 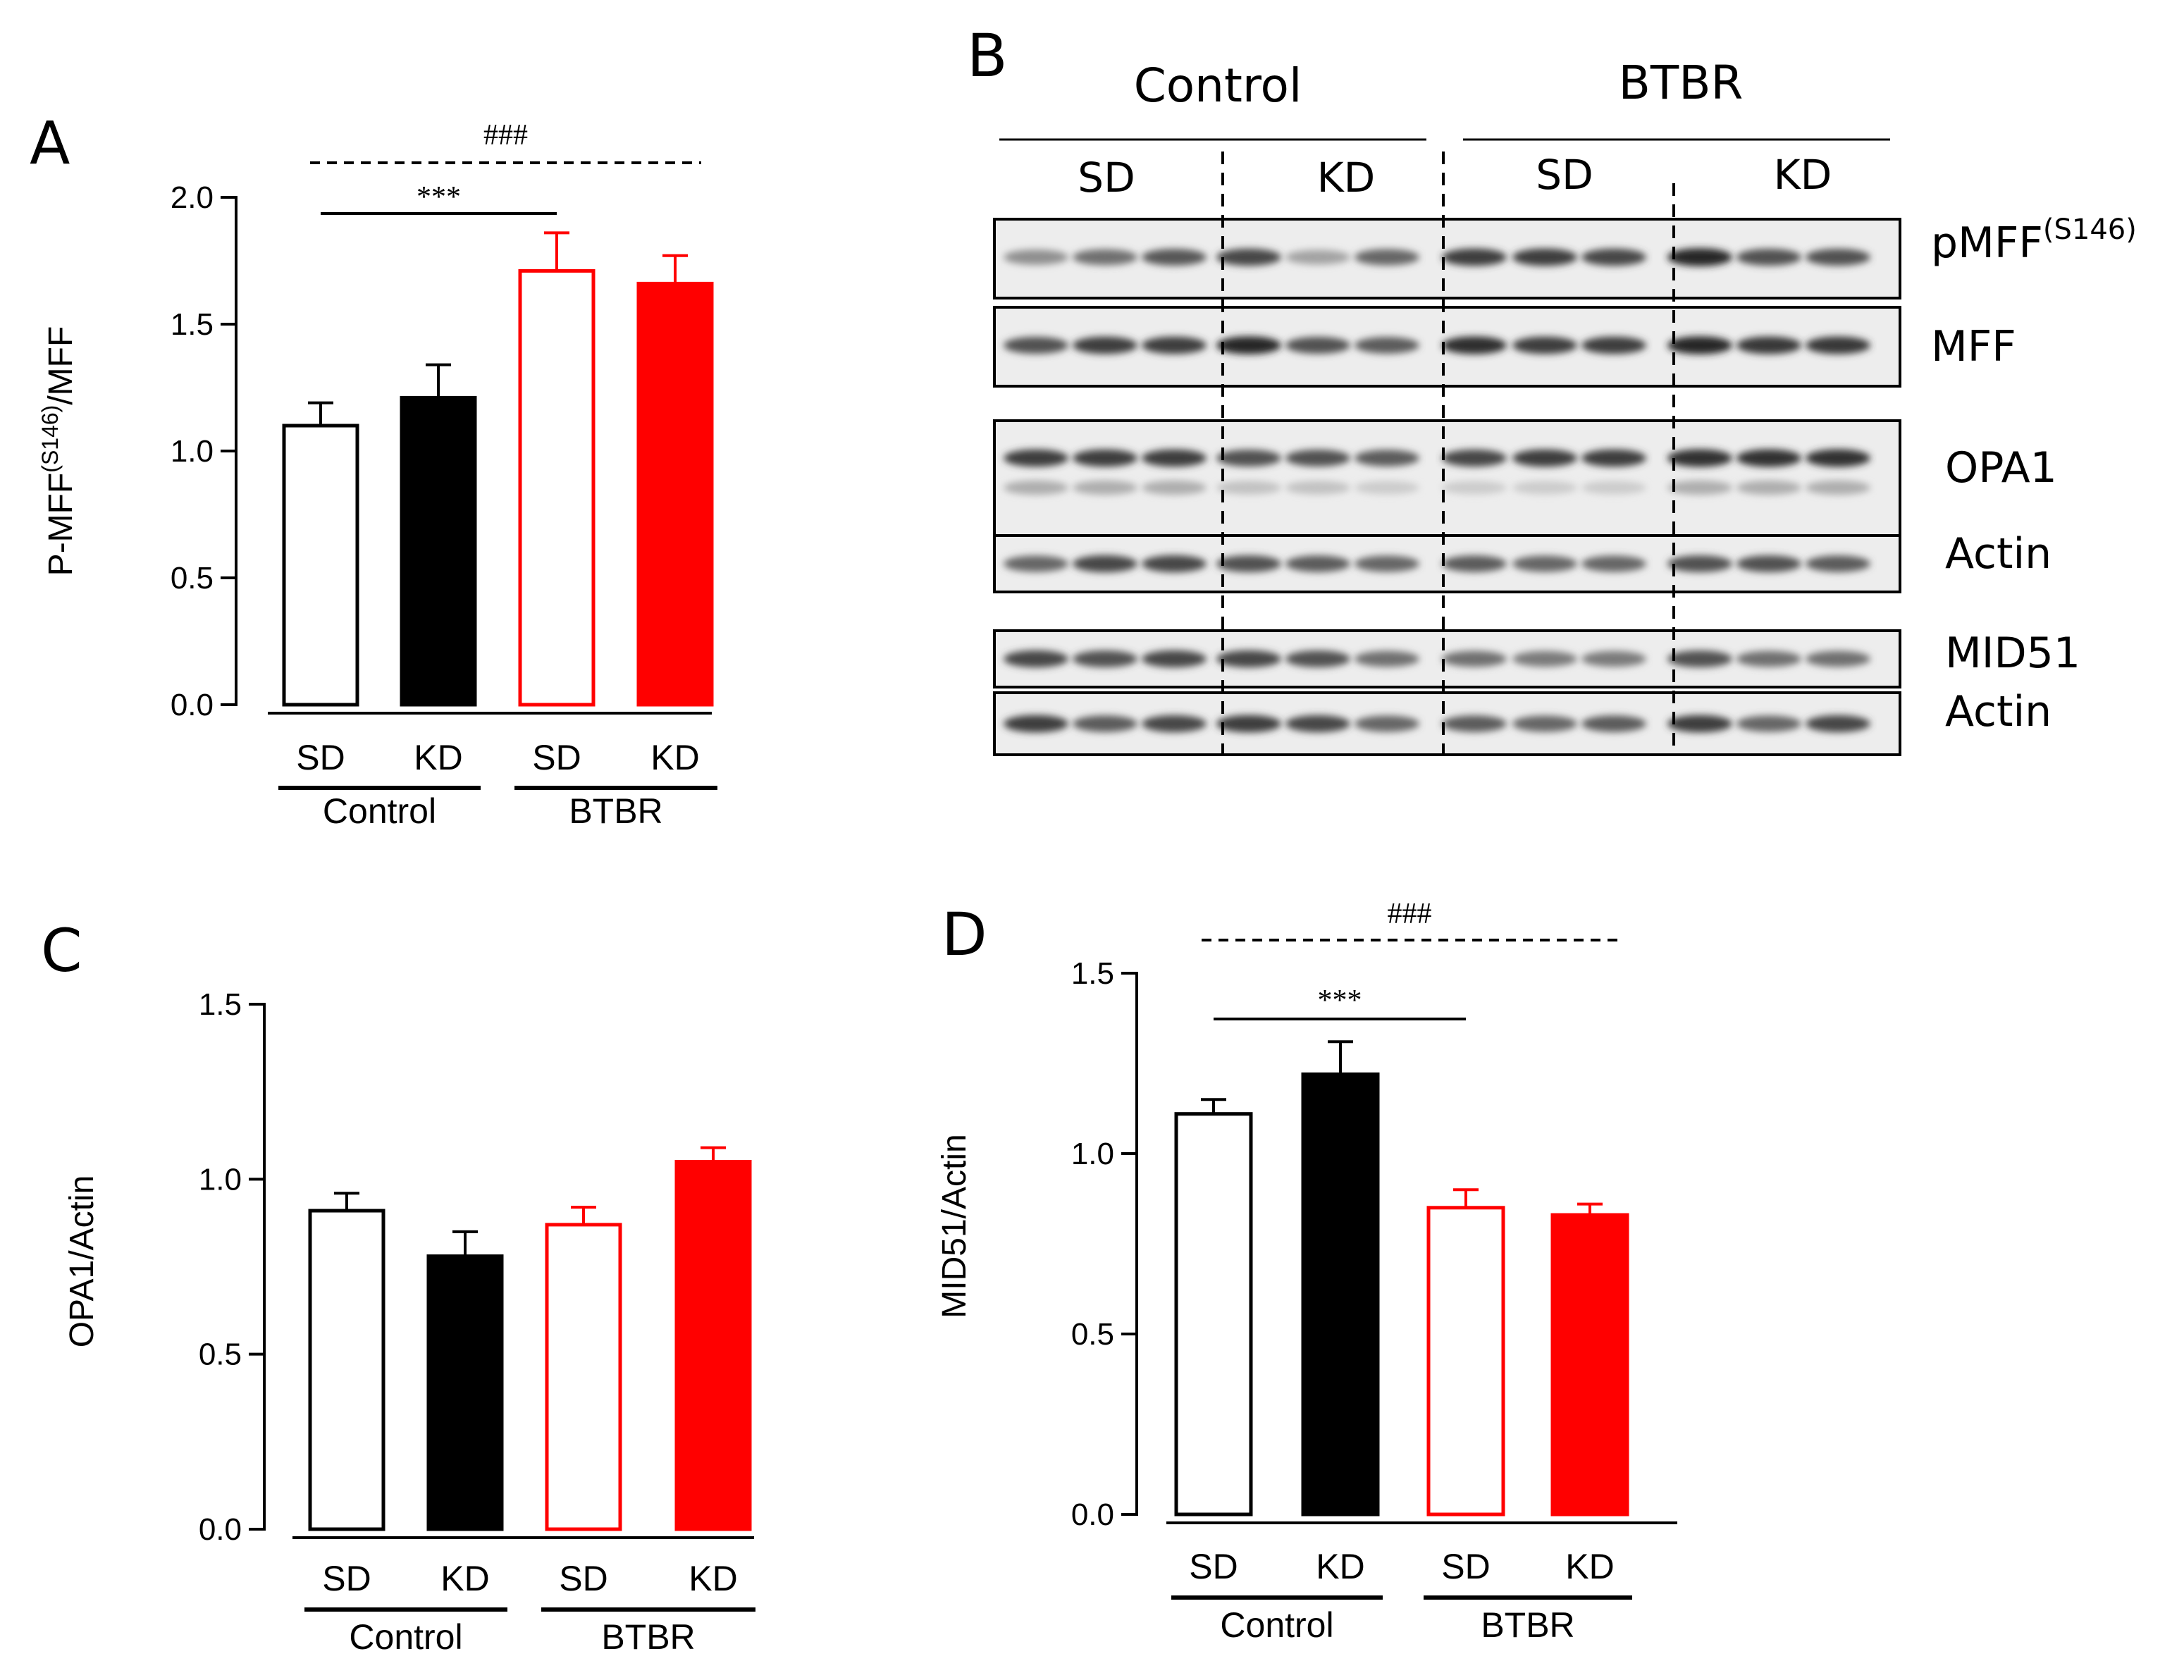 I want to click on y-axis-label: P-MFF(S146)/MFF, so click(x=58, y=451).